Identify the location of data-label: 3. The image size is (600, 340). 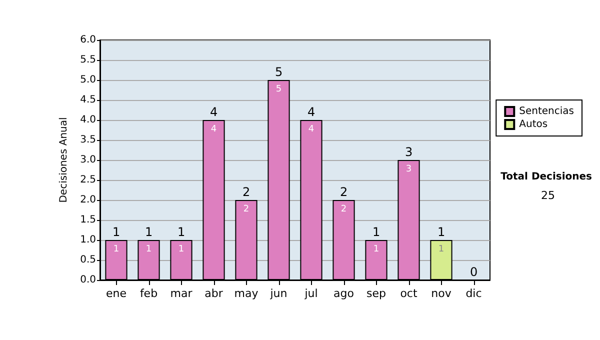
(409, 169).